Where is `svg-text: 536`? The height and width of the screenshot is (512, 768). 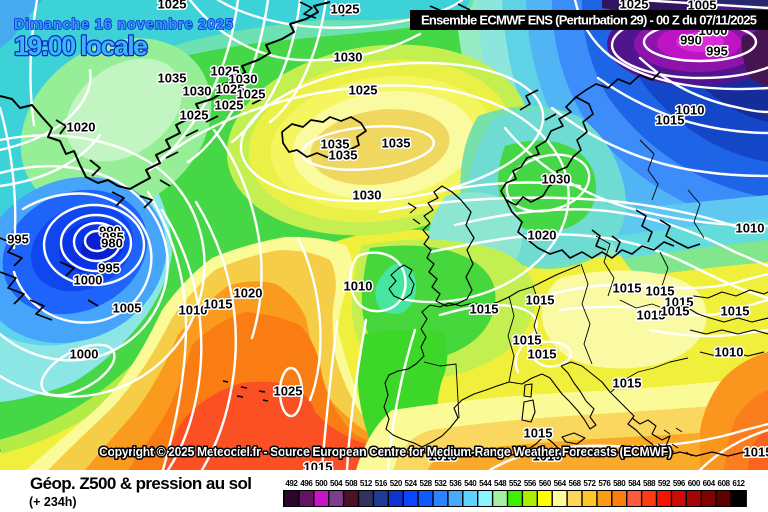 svg-text: 536 is located at coordinates (455, 483).